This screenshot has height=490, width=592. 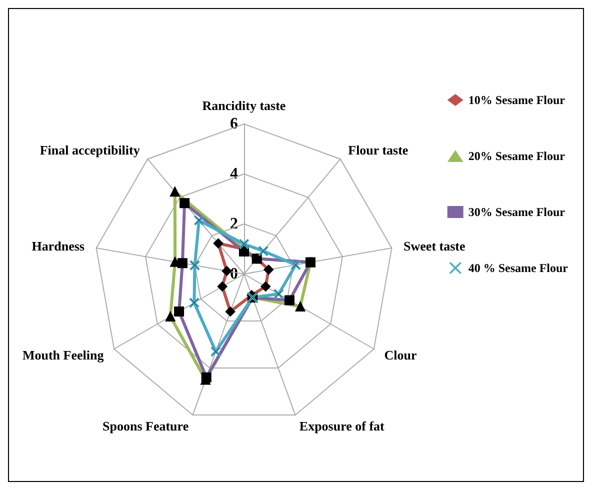 What do you see at coordinates (401, 355) in the screenshot?
I see `spoke-label: Clour` at bounding box center [401, 355].